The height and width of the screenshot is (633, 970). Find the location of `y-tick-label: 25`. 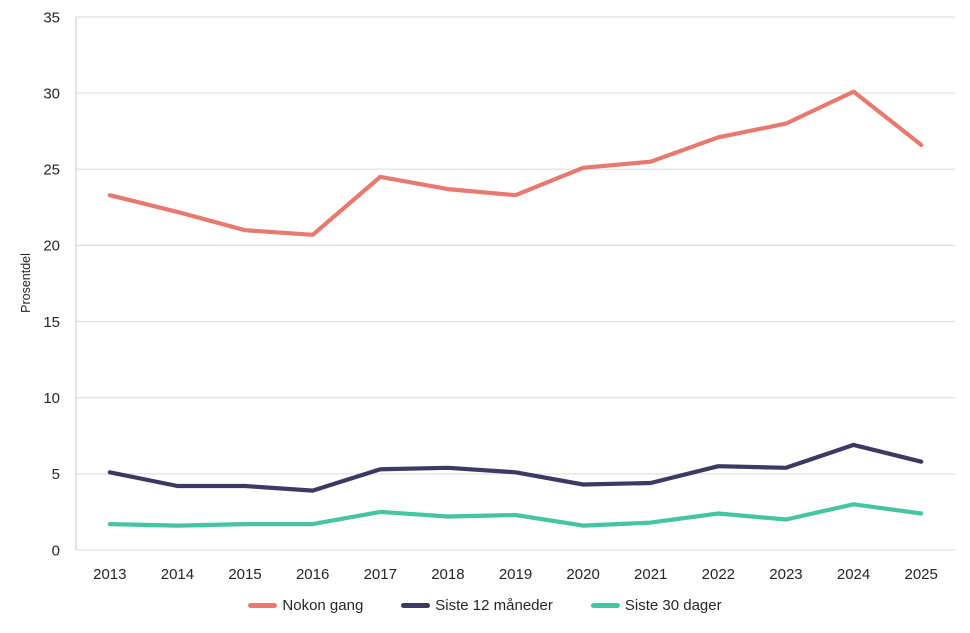

y-tick-label: 25 is located at coordinates (51, 170).